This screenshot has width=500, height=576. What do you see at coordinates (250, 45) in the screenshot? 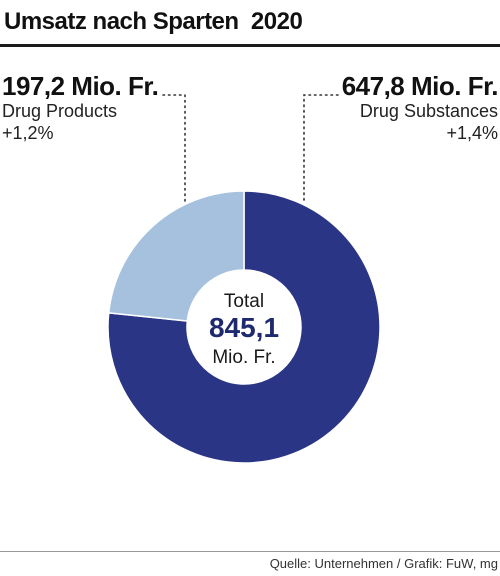
I see `title-rule` at bounding box center [250, 45].